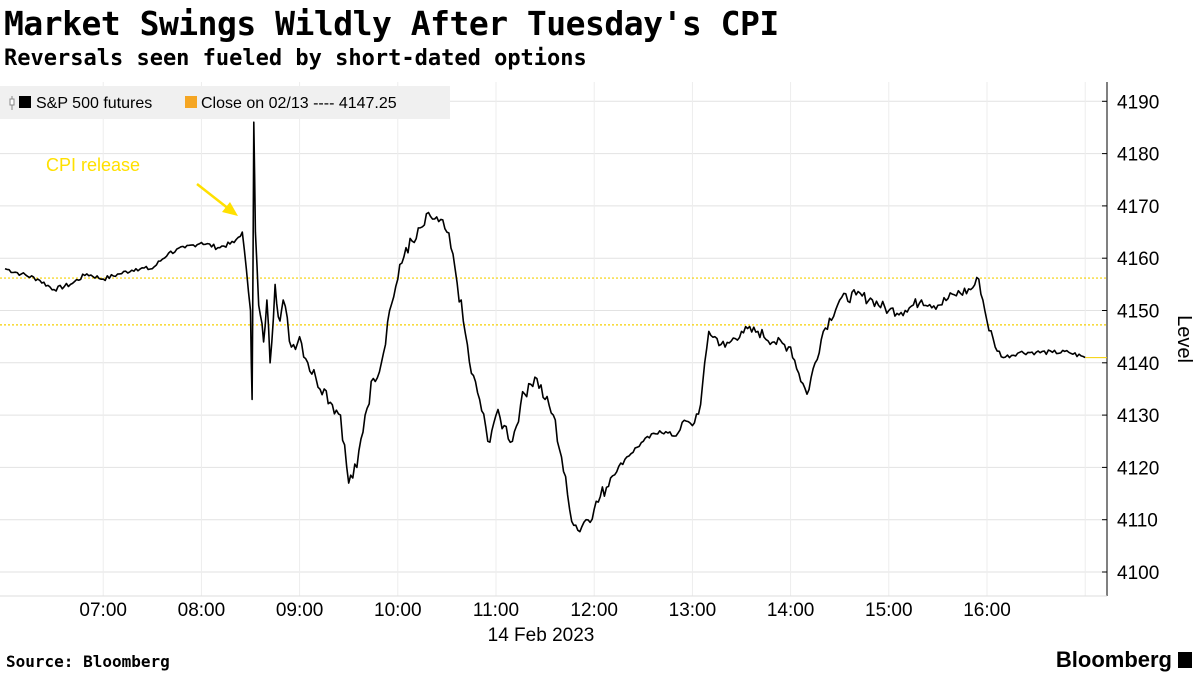 The image size is (1200, 675). I want to click on brand-name: Bloomberg, so click(1113, 659).